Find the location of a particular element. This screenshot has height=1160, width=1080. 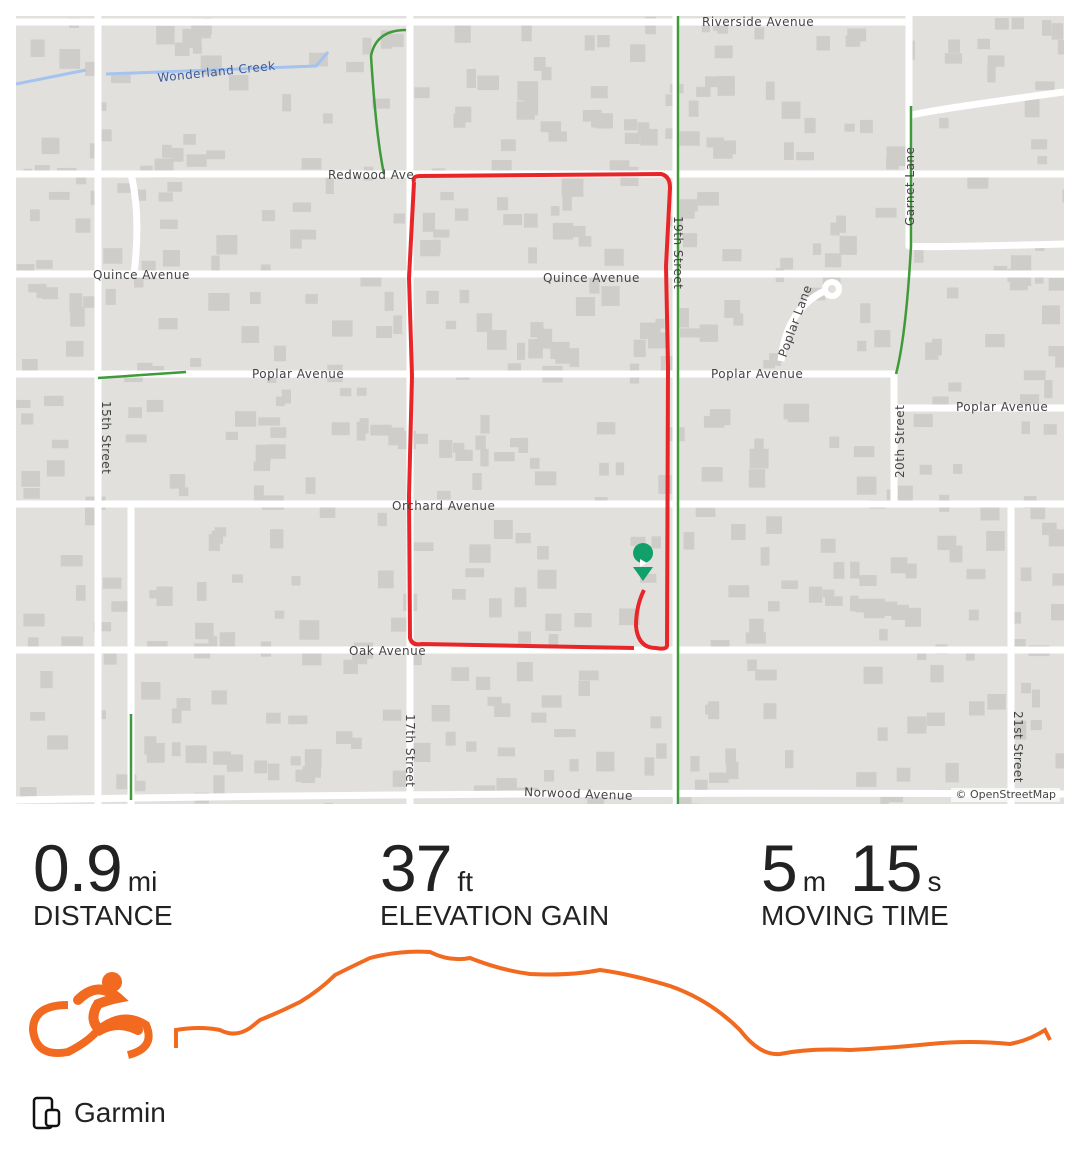

elevation-profile is located at coordinates (613, 1003).